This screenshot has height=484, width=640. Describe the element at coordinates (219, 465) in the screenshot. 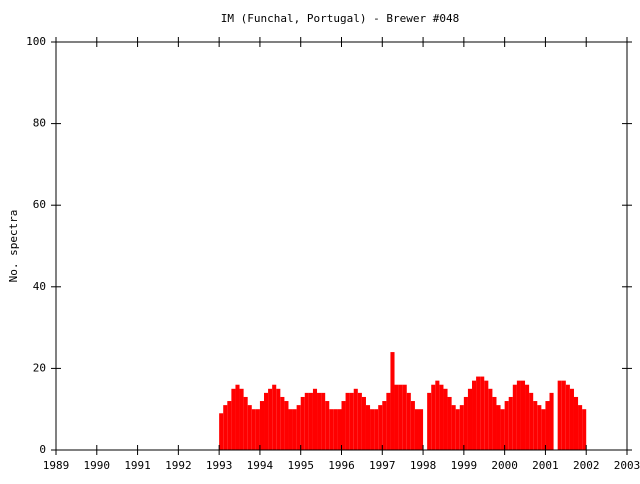

I see `x-tick-label: 1993` at that location.